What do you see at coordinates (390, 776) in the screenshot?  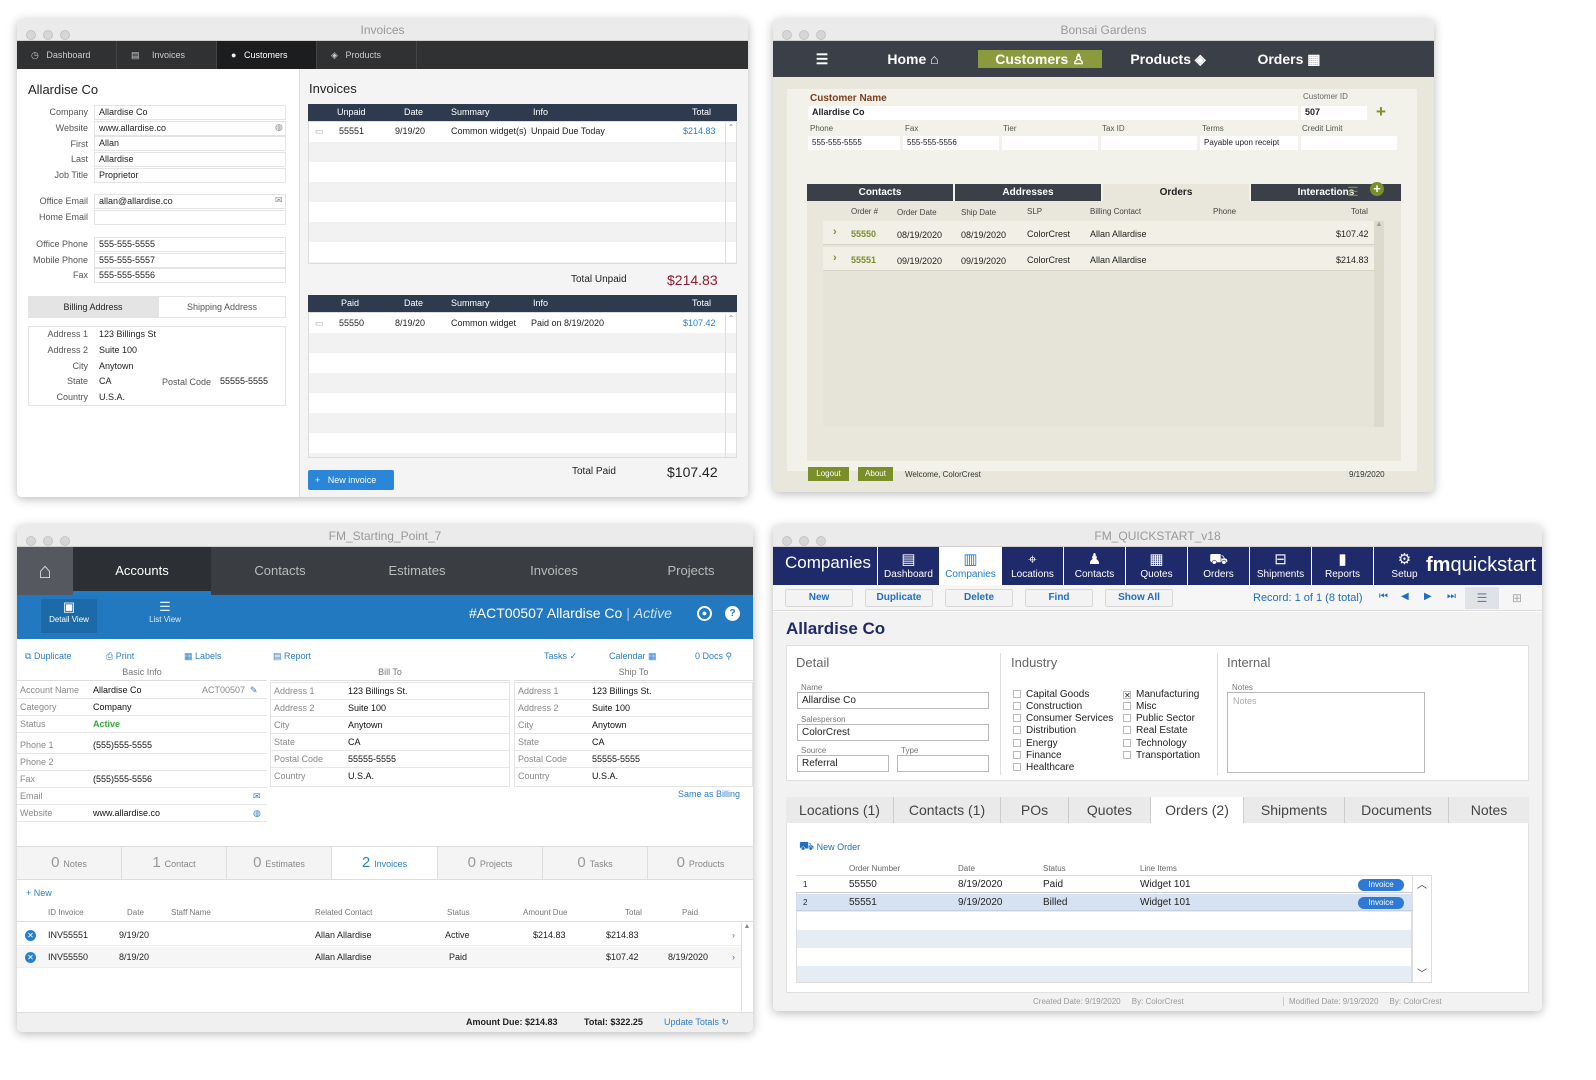 I see `bill-country-row: Country U.S.A.` at bounding box center [390, 776].